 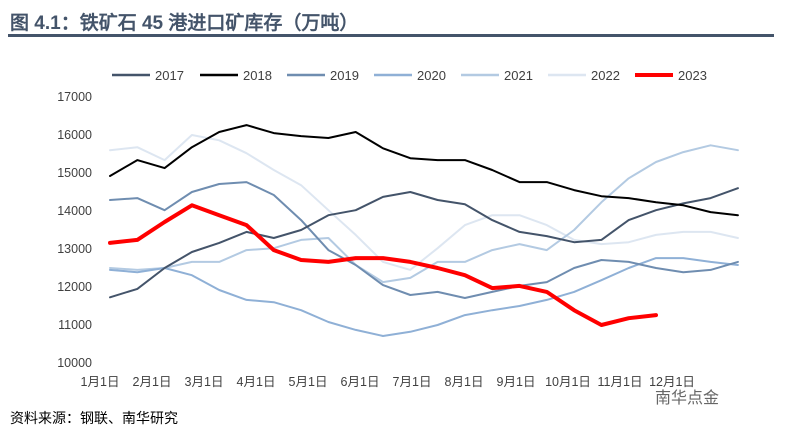 What do you see at coordinates (204, 382) in the screenshot?
I see `x-tick-label: 3月1日` at bounding box center [204, 382].